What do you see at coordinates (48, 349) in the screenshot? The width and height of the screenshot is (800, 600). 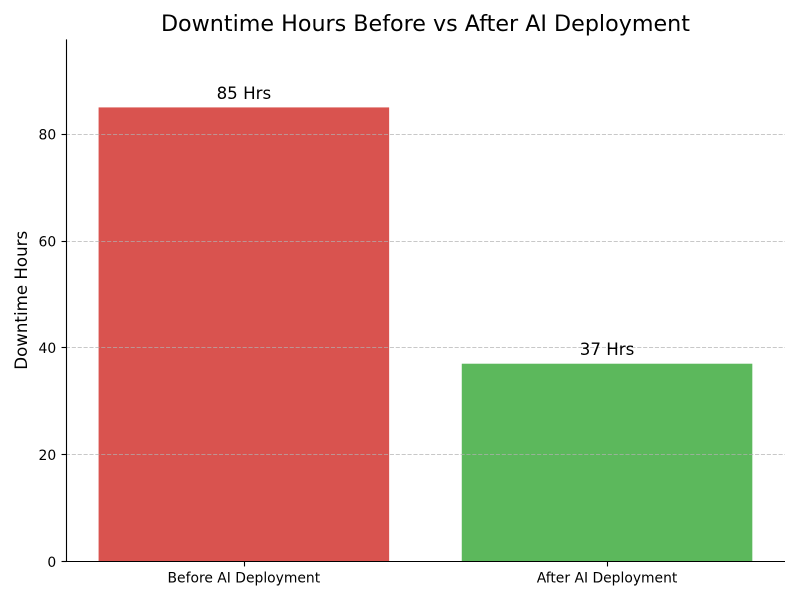 I see `y-tick-label-40: 40` at bounding box center [48, 349].